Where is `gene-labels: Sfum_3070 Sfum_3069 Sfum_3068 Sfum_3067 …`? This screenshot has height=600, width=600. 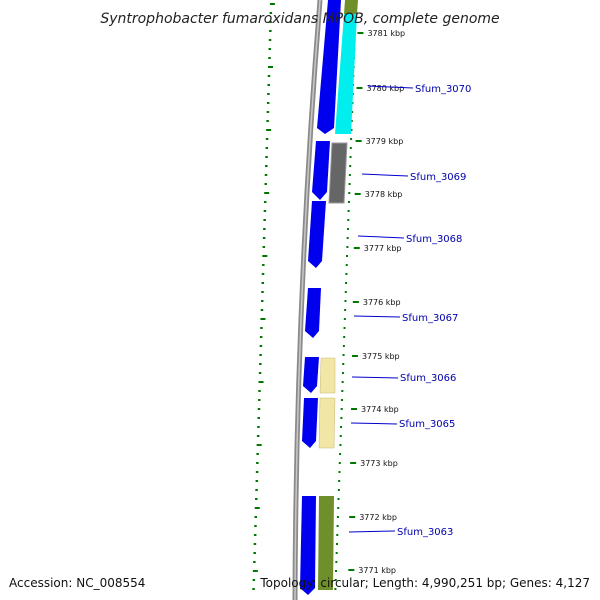 gene-labels: Sfum_3070 Sfum_3069 Sfum_3068 Sfum_3067 … is located at coordinates (434, 311).